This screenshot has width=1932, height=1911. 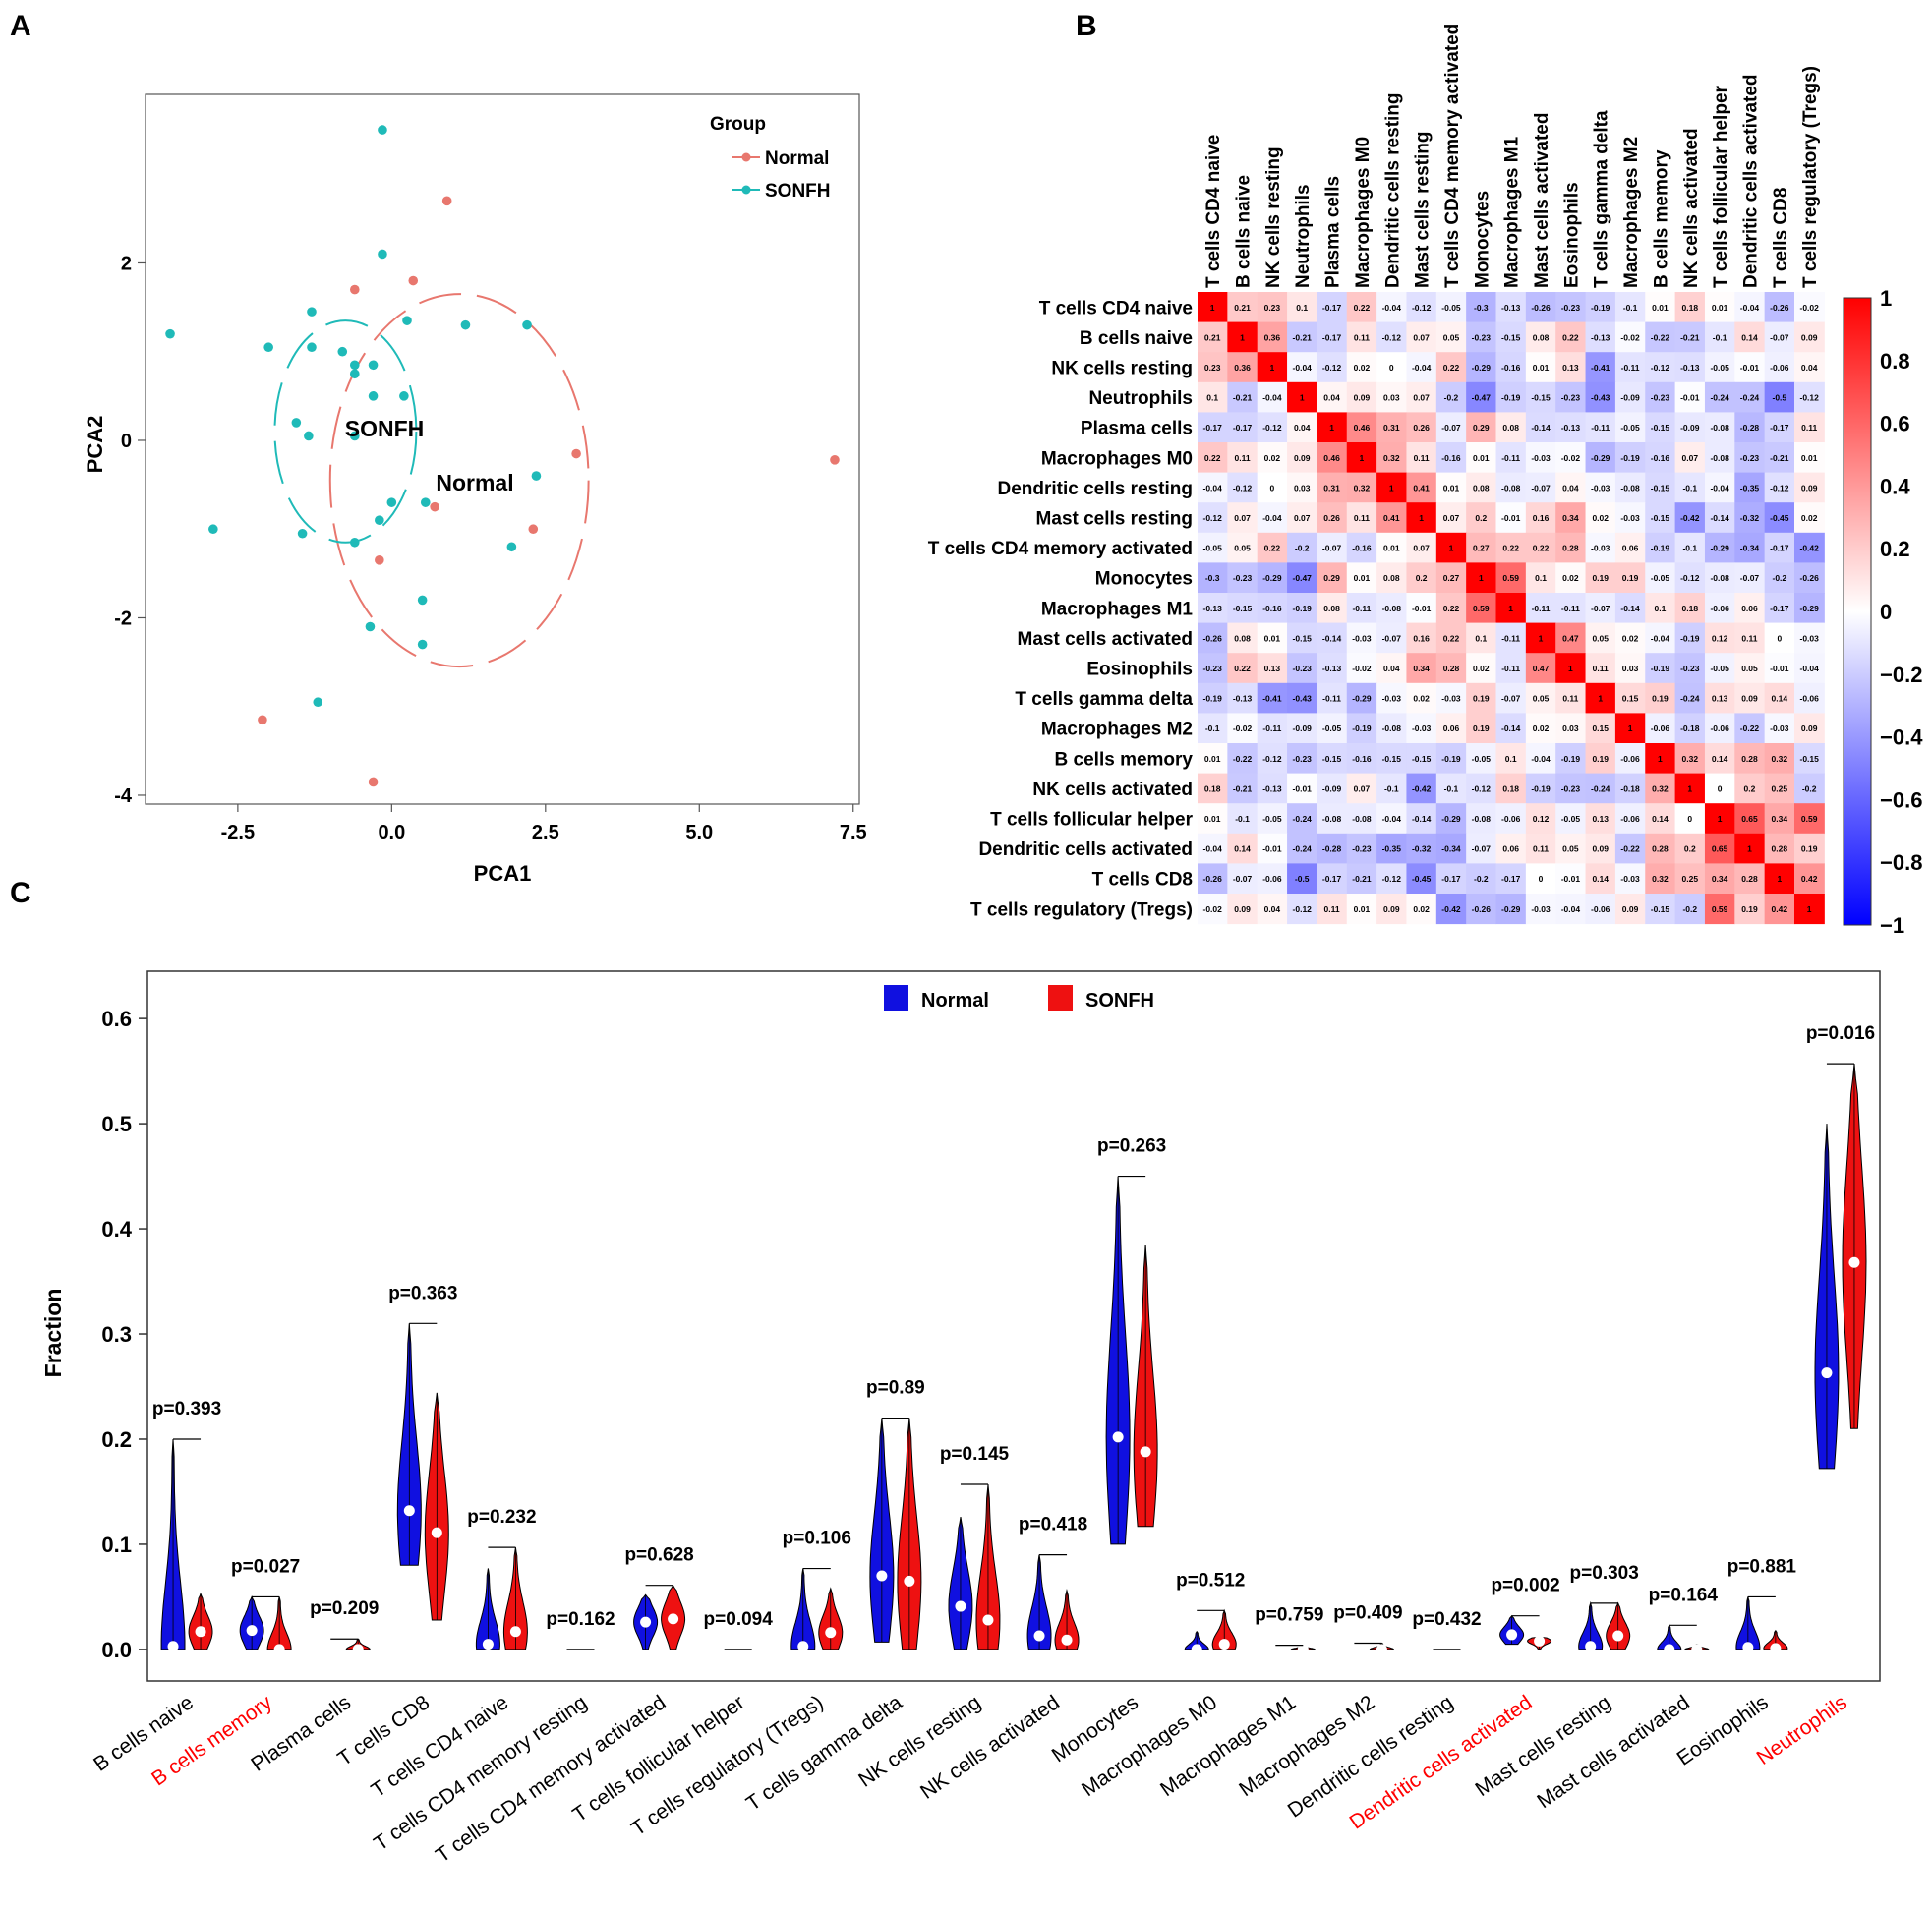 I want to click on heatmap-cell-value: -0.29, so click(x=1482, y=368).